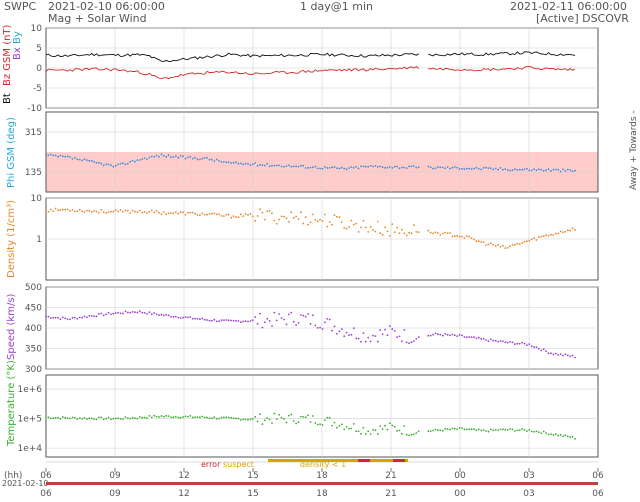  Describe the element at coordinates (33, 173) in the screenshot. I see `ytick-label: 135` at that location.